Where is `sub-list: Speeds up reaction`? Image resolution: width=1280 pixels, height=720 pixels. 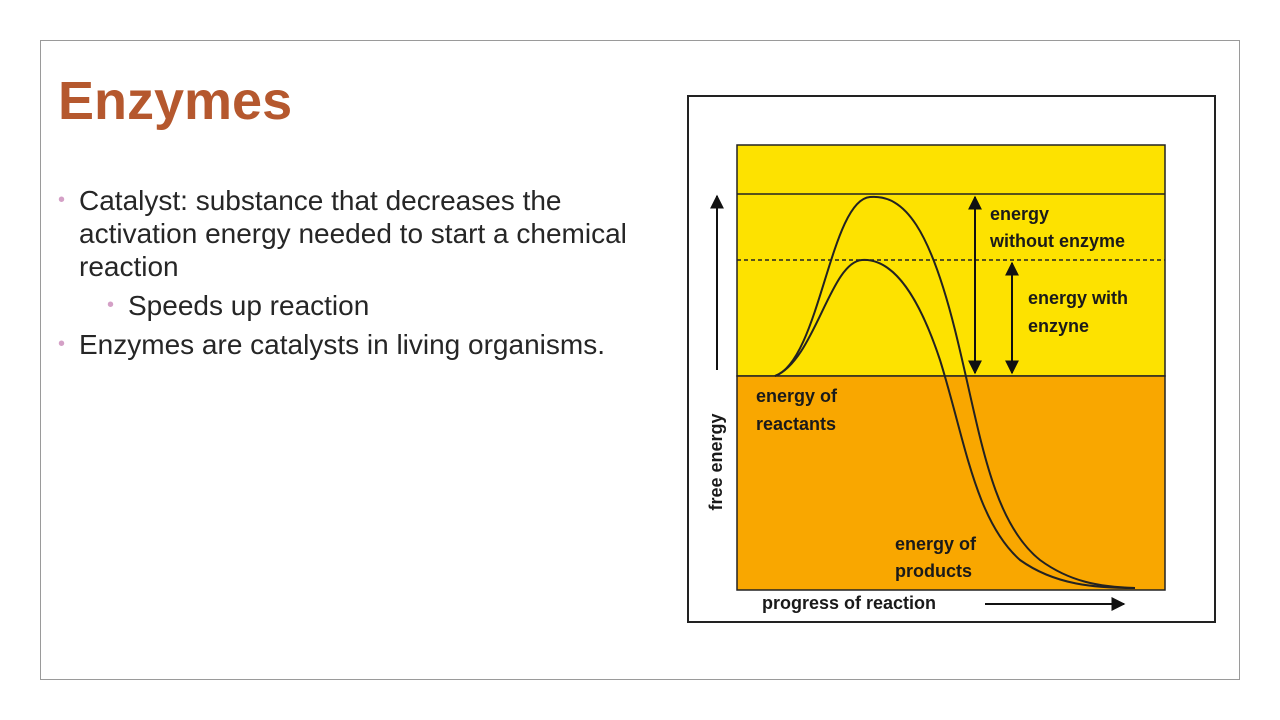
sub-list: Speeds up reaction is located at coordinates (359, 305).